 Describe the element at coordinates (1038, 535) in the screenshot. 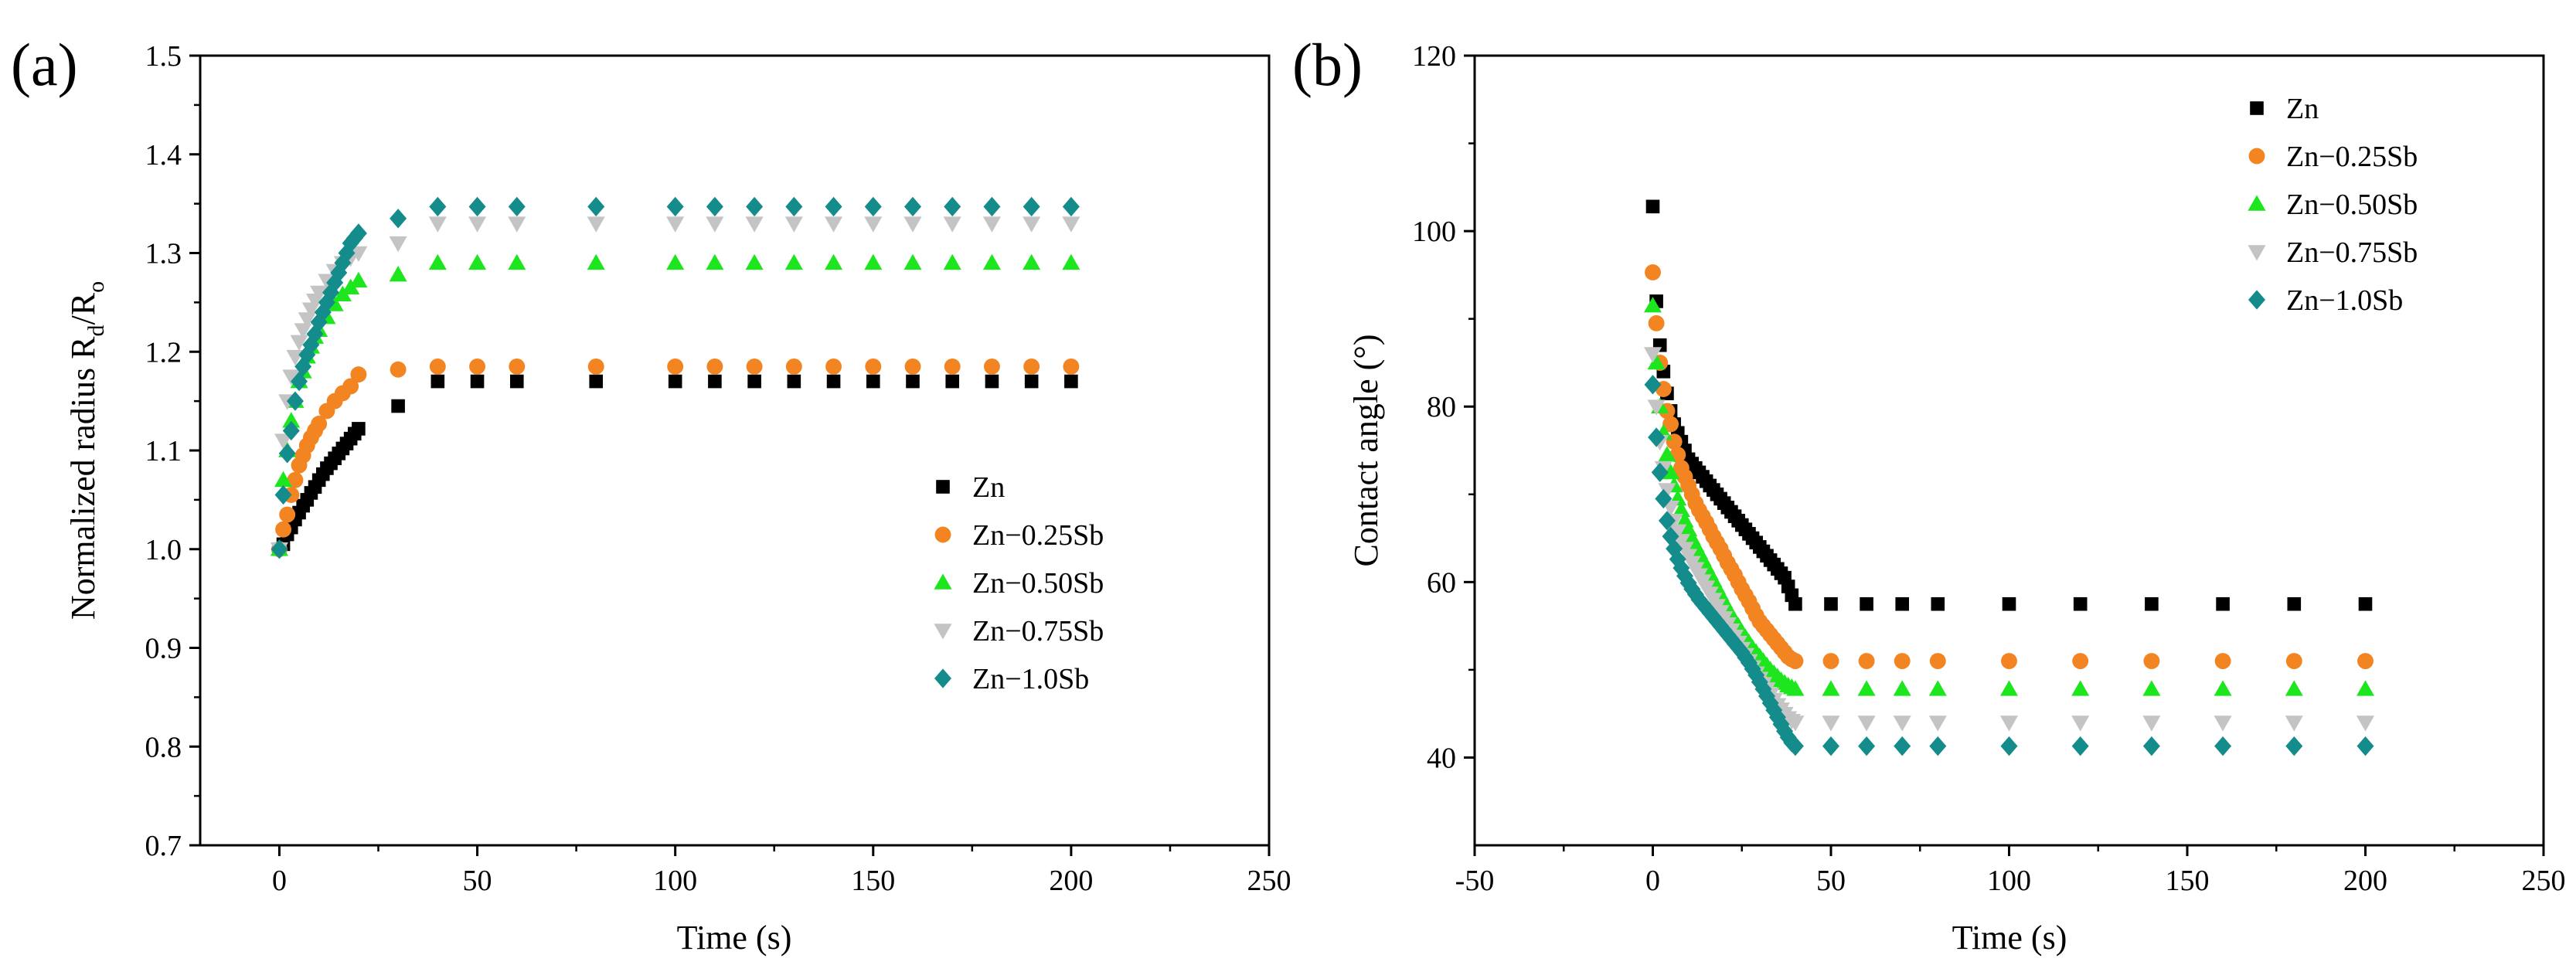

I see `legend-label: Zn−0.25Sb` at that location.